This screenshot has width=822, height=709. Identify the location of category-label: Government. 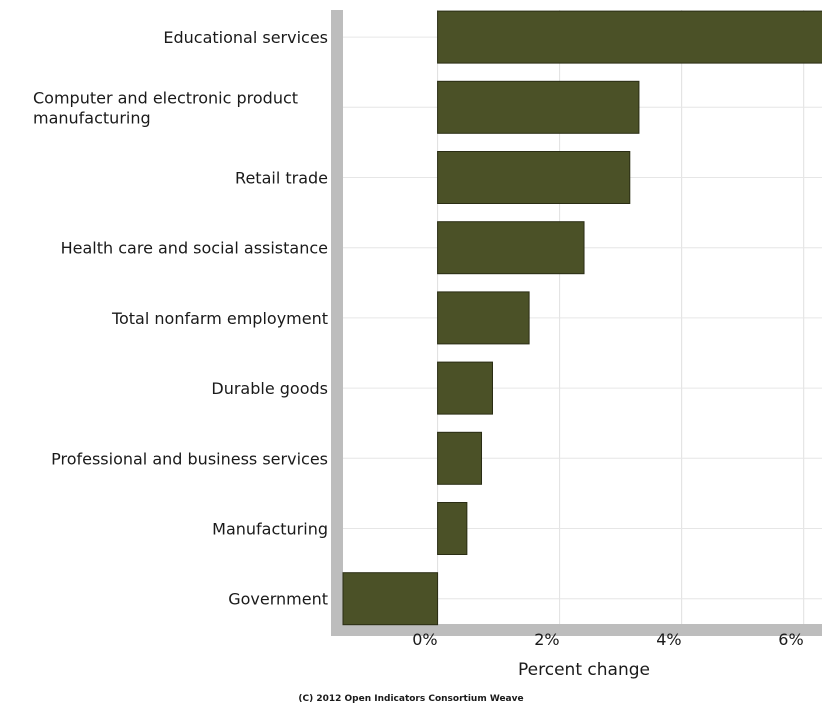
(278, 599).